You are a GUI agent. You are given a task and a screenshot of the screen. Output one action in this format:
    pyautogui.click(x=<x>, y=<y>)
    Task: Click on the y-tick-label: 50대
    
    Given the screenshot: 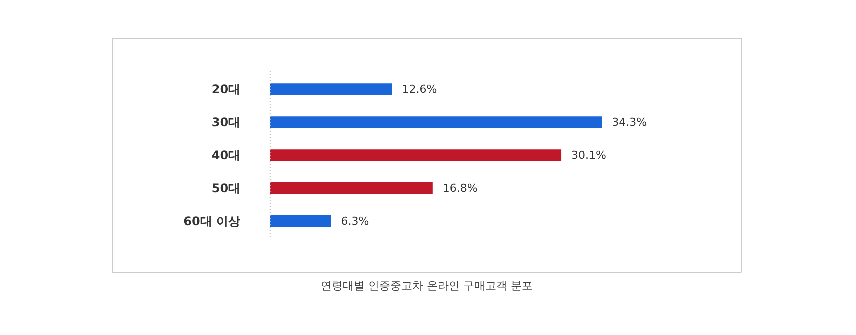 What is the action you would take?
    pyautogui.click(x=226, y=188)
    